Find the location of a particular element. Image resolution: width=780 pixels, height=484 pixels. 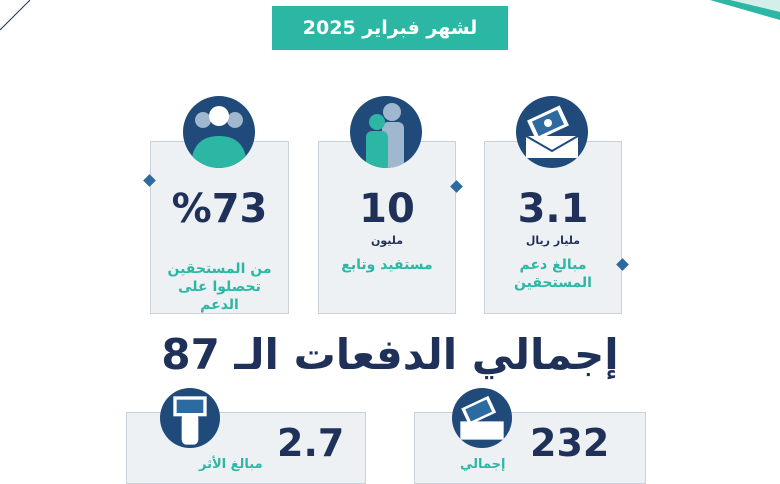

stat-description: مبالغ الأثر is located at coordinates (231, 464).